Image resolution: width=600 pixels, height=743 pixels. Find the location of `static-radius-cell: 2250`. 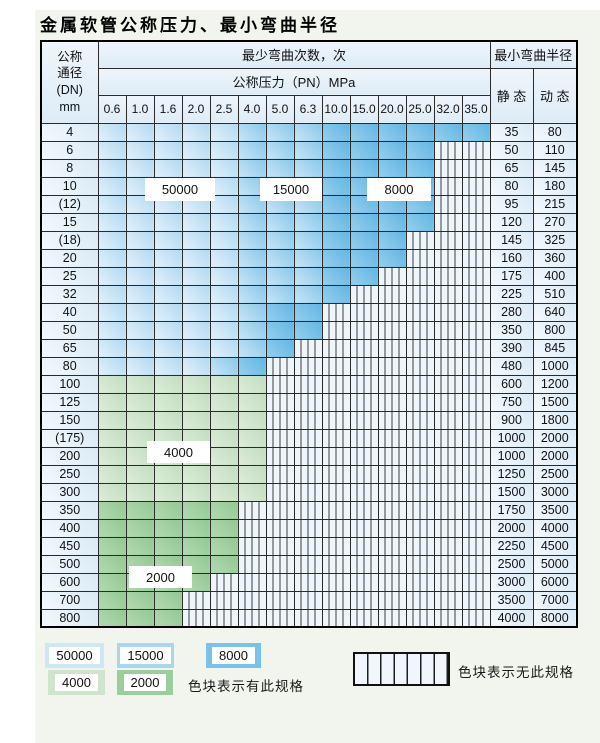

static-radius-cell: 2250 is located at coordinates (511, 546).